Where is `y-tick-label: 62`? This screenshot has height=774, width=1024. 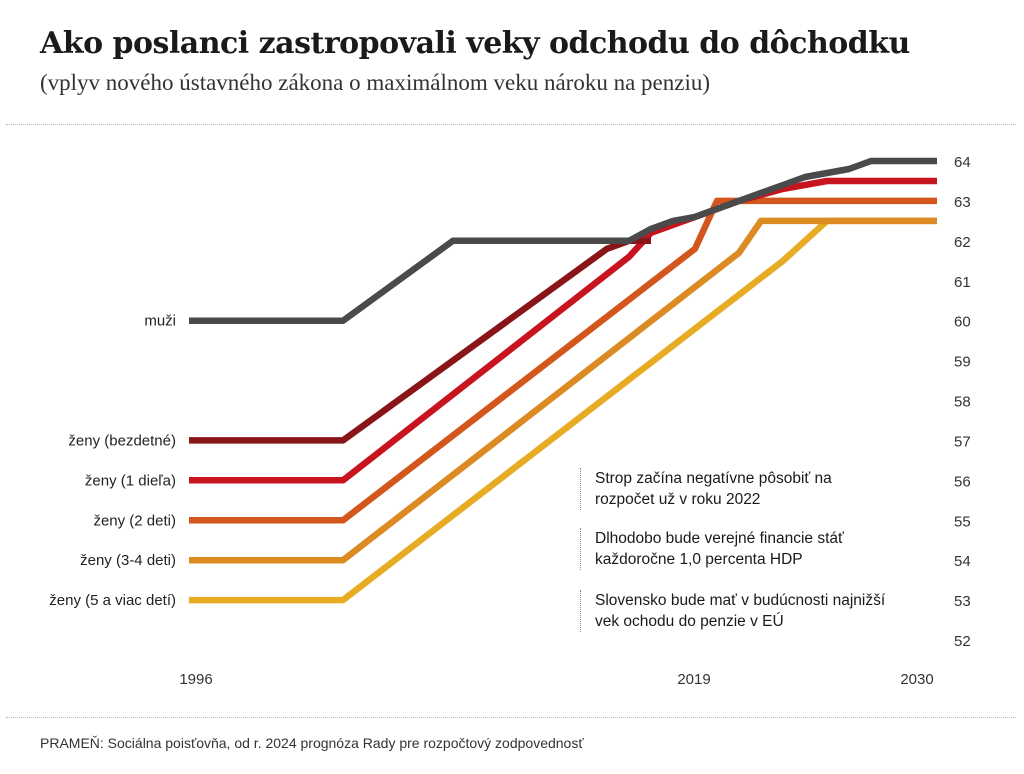
y-tick-label: 62 is located at coordinates (962, 242).